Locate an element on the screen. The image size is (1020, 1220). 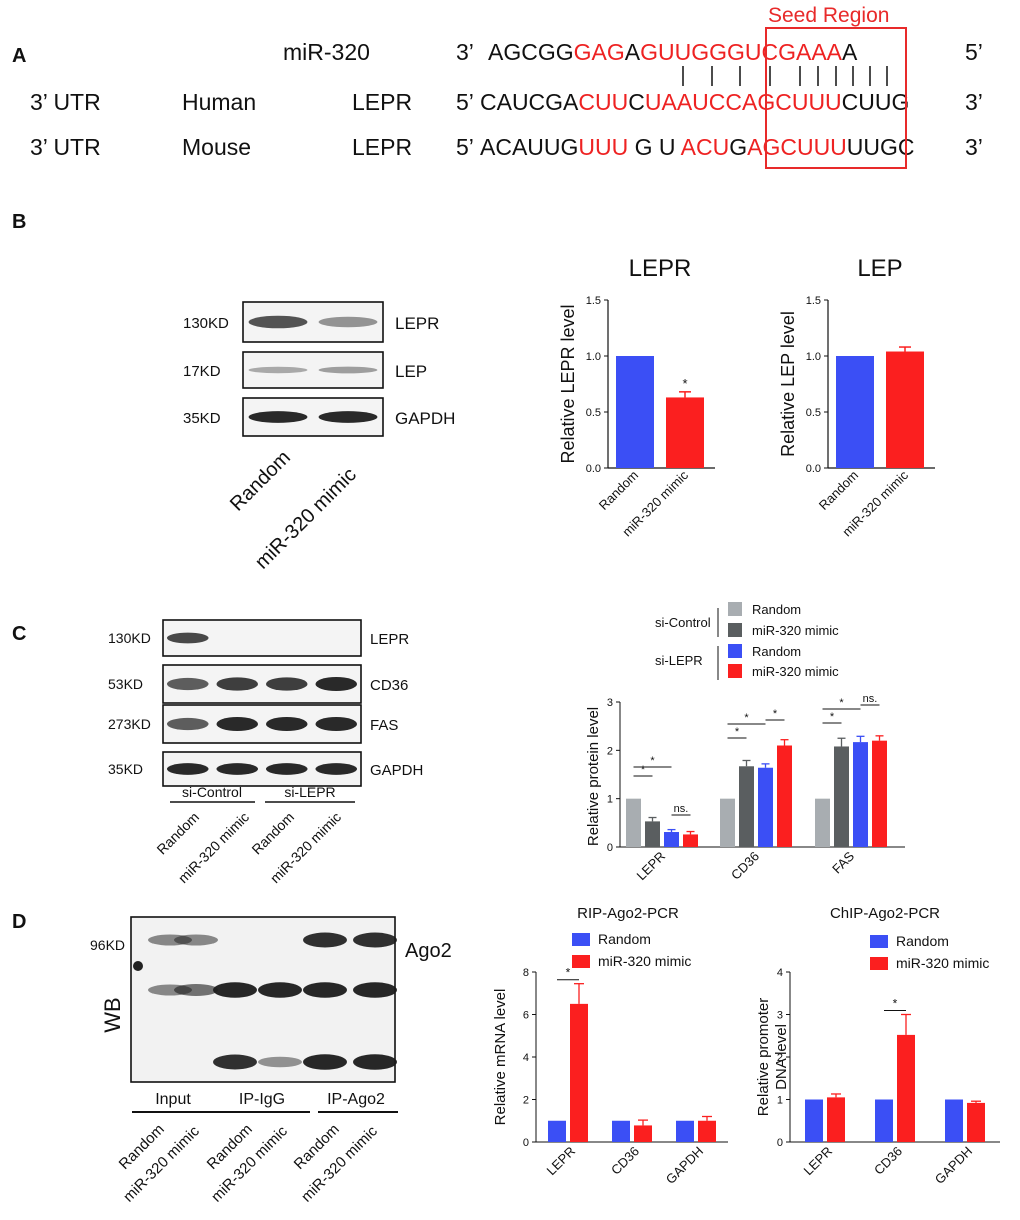
molecular-weight-label: 17KD is located at coordinates (202, 371).